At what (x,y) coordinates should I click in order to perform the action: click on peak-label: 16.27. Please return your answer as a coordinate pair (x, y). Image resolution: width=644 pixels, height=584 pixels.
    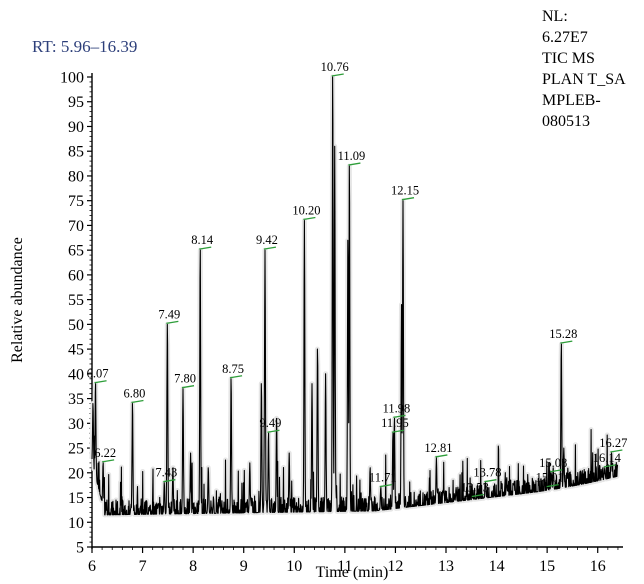
    Looking at the image, I should click on (613, 443).